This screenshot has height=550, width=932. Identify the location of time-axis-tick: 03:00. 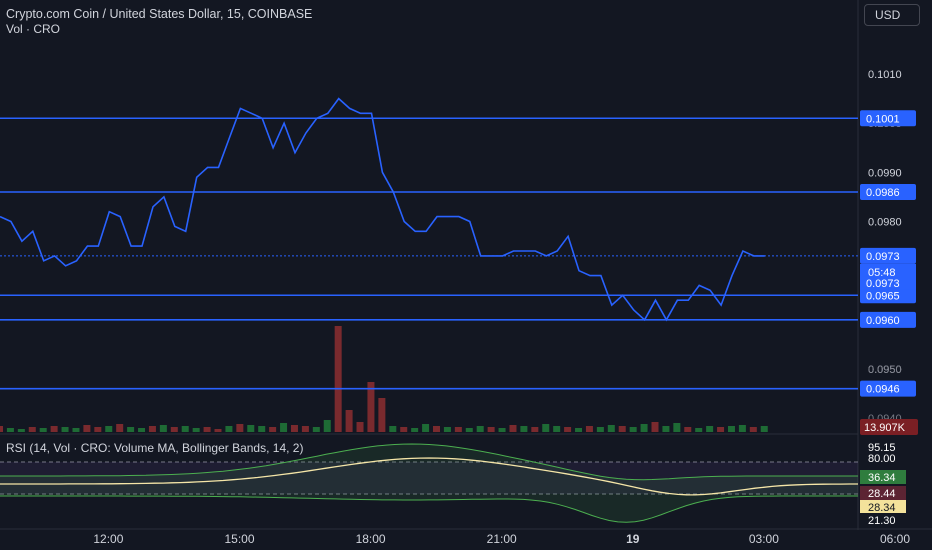
(764, 539).